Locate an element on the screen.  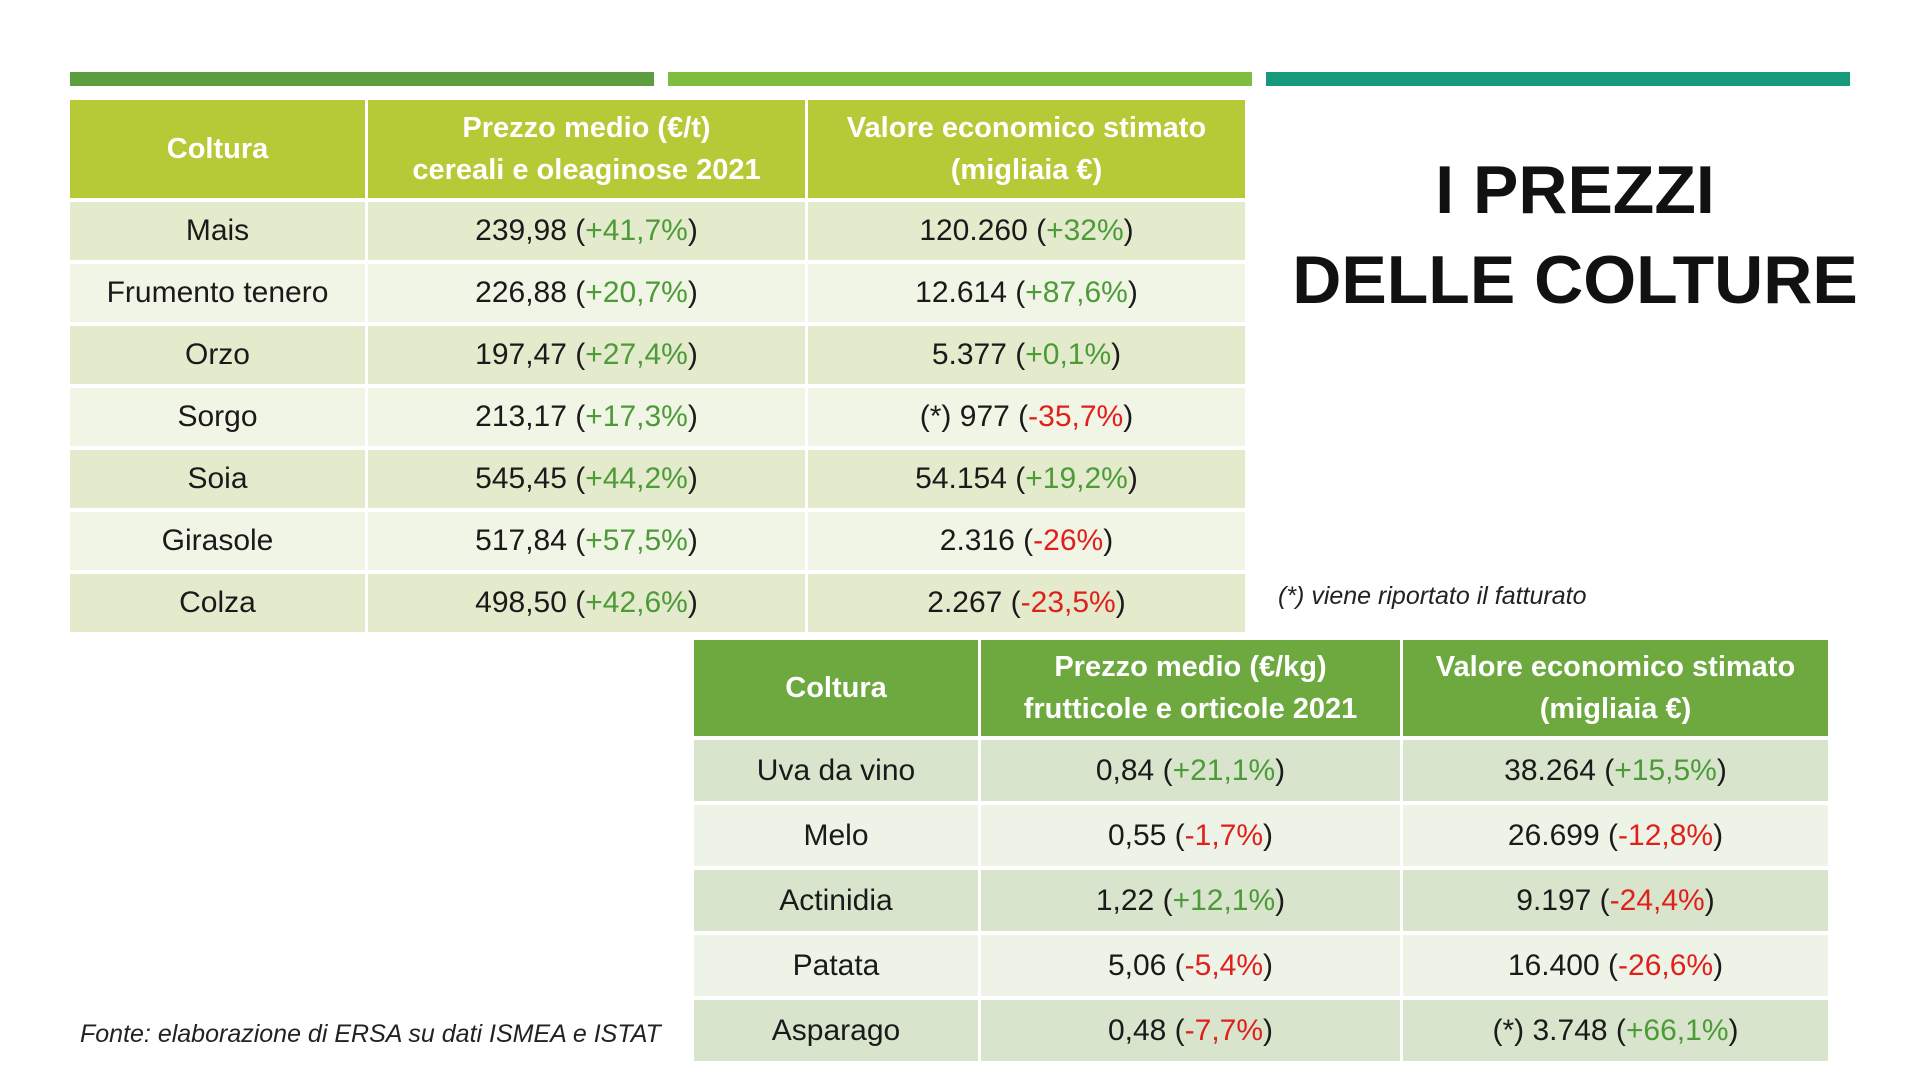
table-row: Asparago 0,48 (-7,7%) (*) 3.748 (+66,1%) is located at coordinates (1262, 1032).